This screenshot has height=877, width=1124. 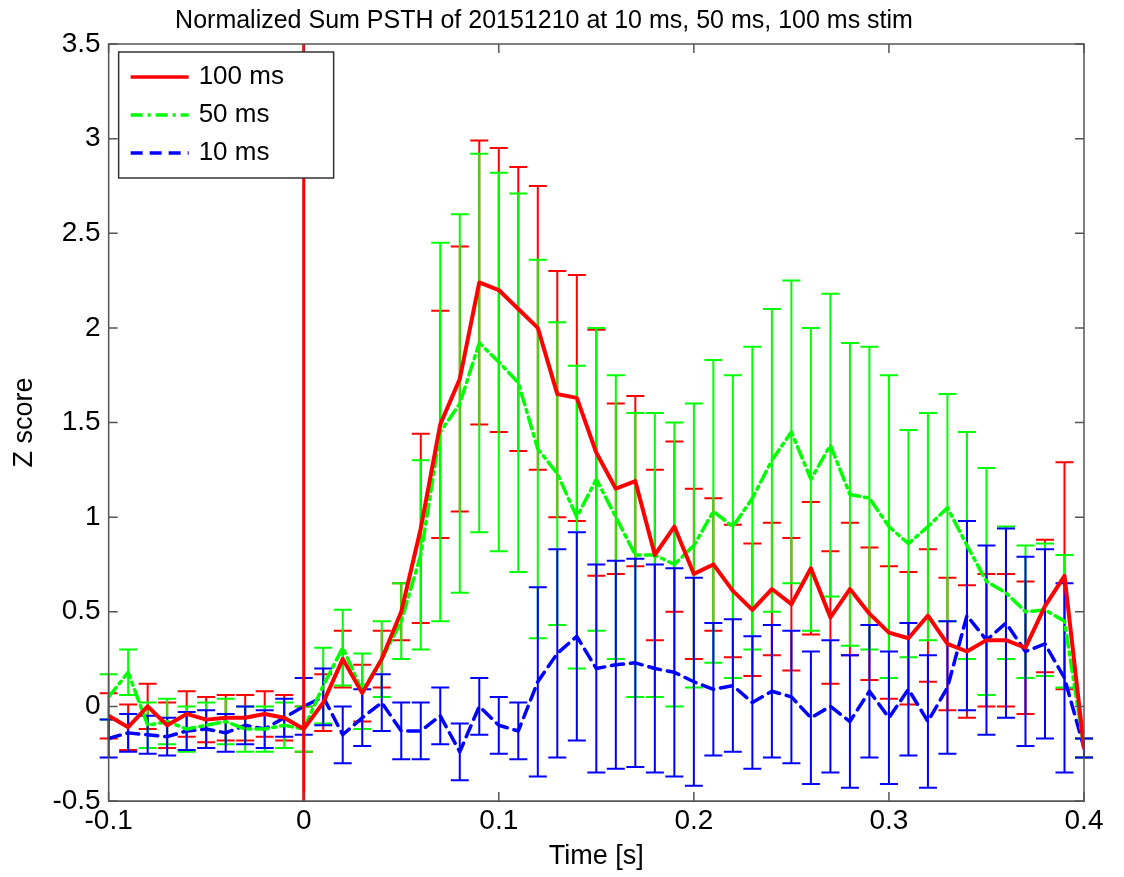 I want to click on y-tick-label: 2.5, so click(x=81, y=231).